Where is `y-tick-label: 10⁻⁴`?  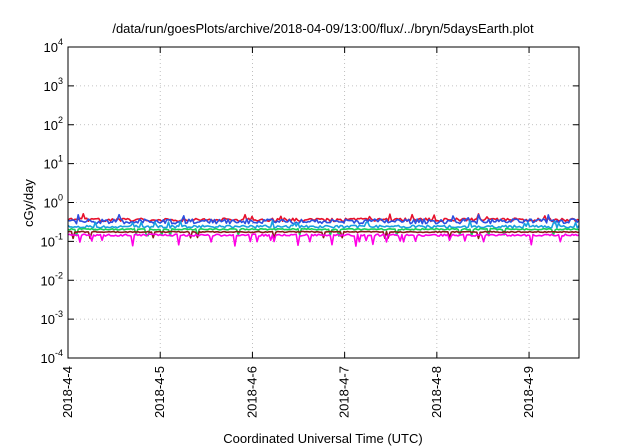 y-tick-label: 10⁻⁴ is located at coordinates (52, 357).